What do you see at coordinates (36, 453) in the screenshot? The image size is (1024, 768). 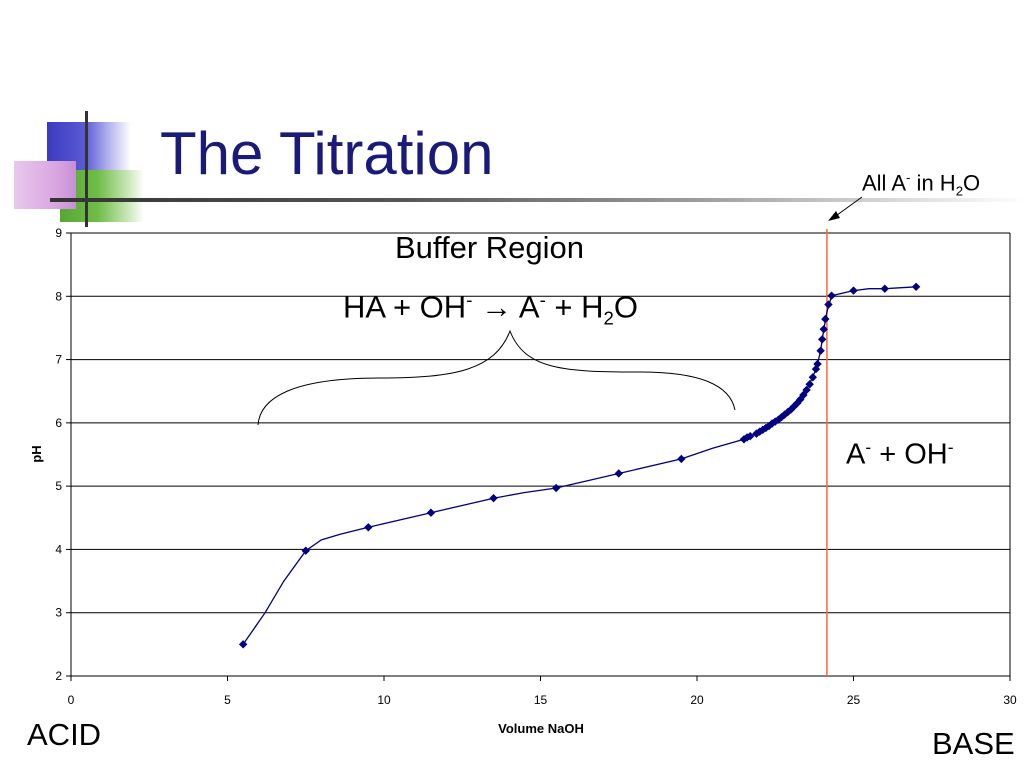 I see `y-axis-label: pH` at bounding box center [36, 453].